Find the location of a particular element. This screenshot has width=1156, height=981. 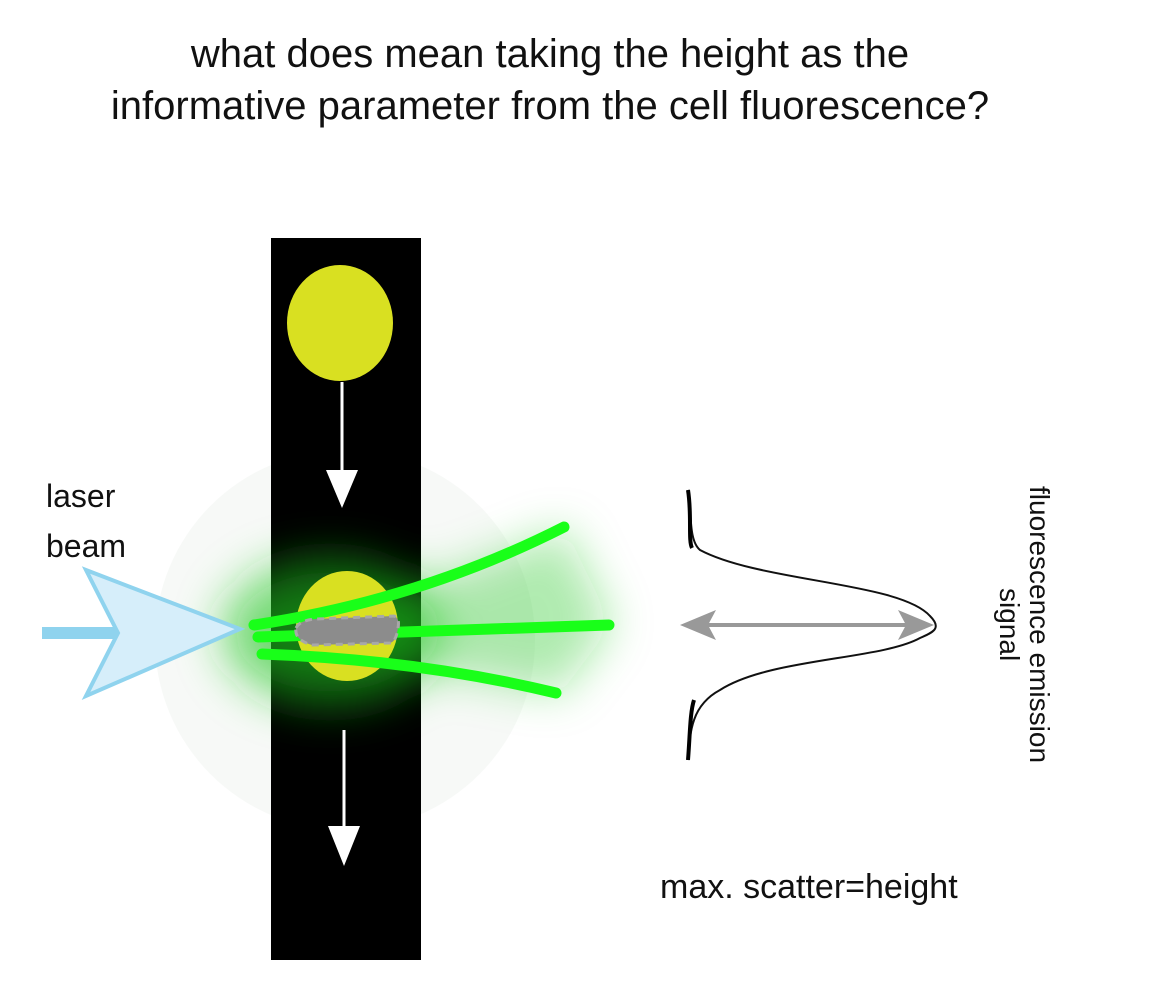

height-measure-arrow is located at coordinates (807, 625).